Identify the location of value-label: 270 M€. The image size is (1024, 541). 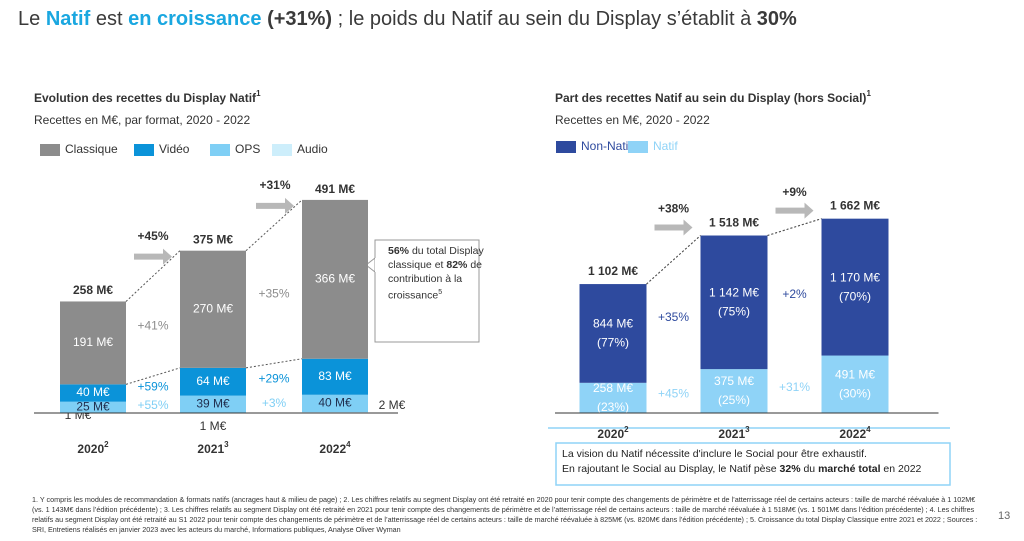
(213, 308).